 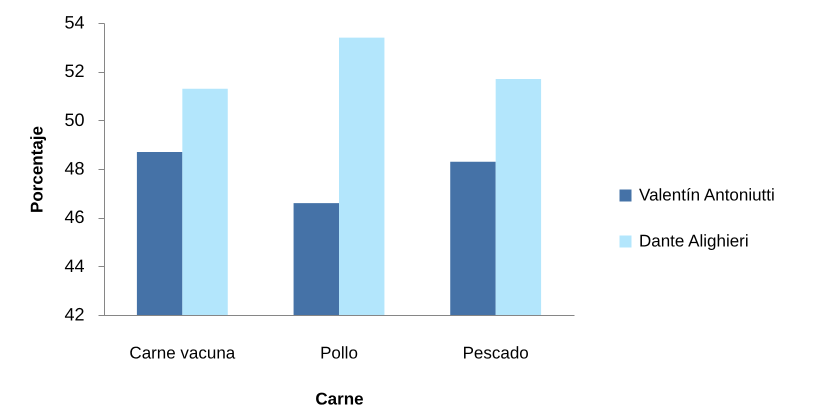 What do you see at coordinates (74, 217) in the screenshot?
I see `y-tick-label: 46` at bounding box center [74, 217].